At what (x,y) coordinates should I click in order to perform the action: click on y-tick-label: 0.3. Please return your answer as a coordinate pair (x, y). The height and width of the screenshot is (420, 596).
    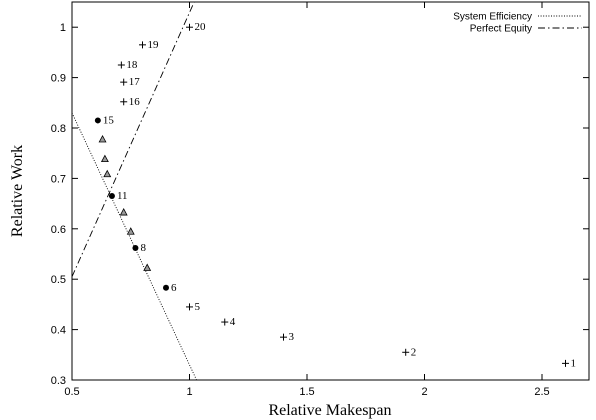
    Looking at the image, I should click on (58, 381).